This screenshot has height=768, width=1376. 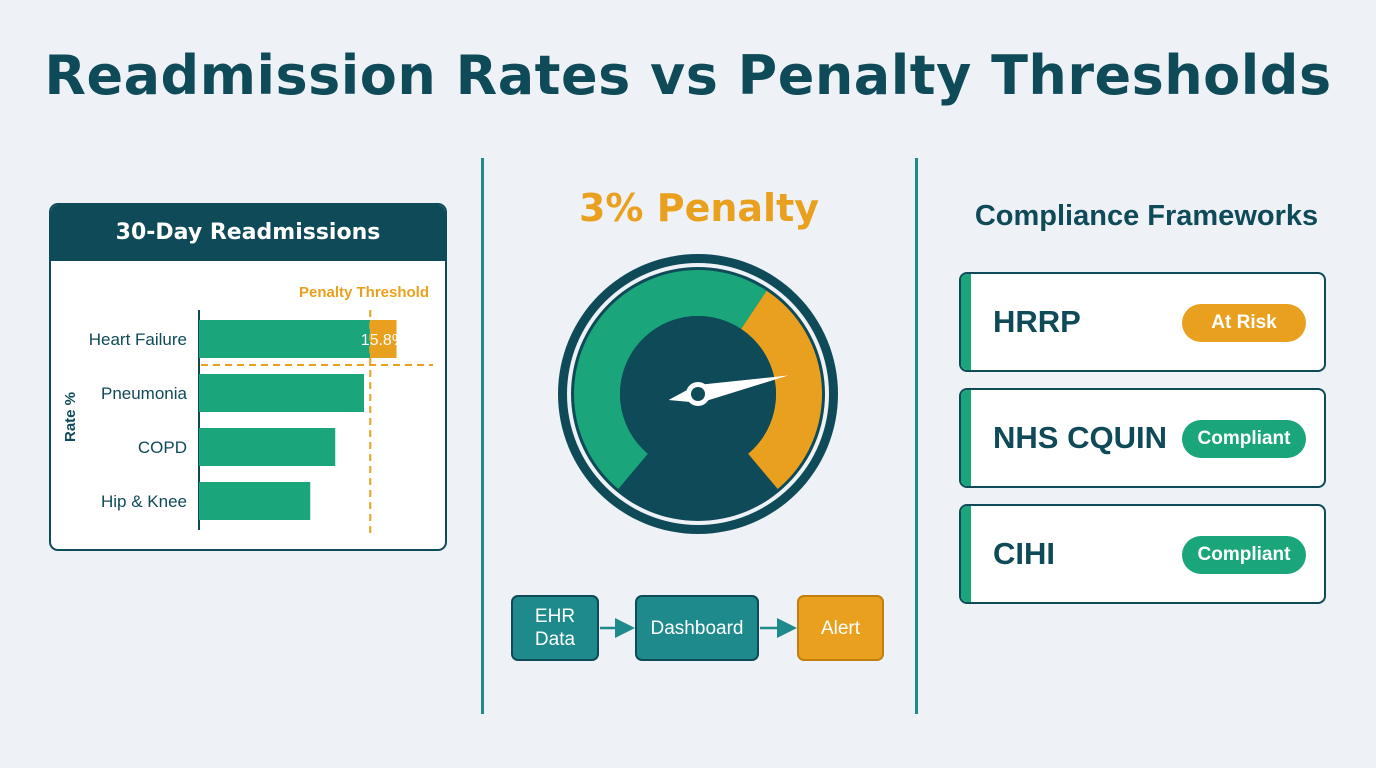 I want to click on penalty-gauge, so click(x=698, y=394).